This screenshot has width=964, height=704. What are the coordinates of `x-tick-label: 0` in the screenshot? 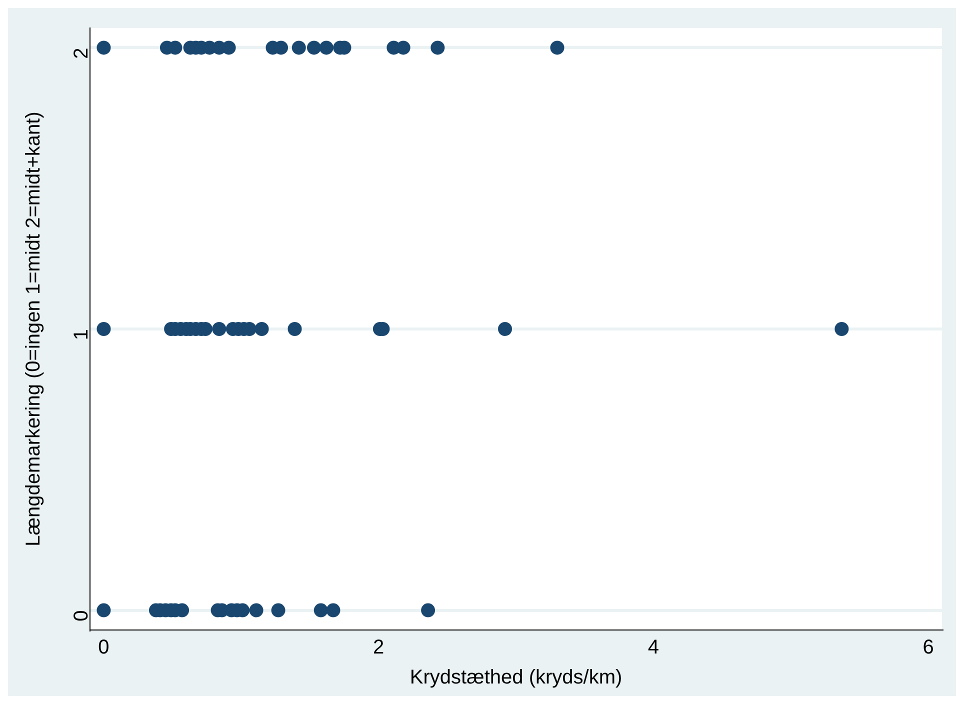 It's located at (104, 647).